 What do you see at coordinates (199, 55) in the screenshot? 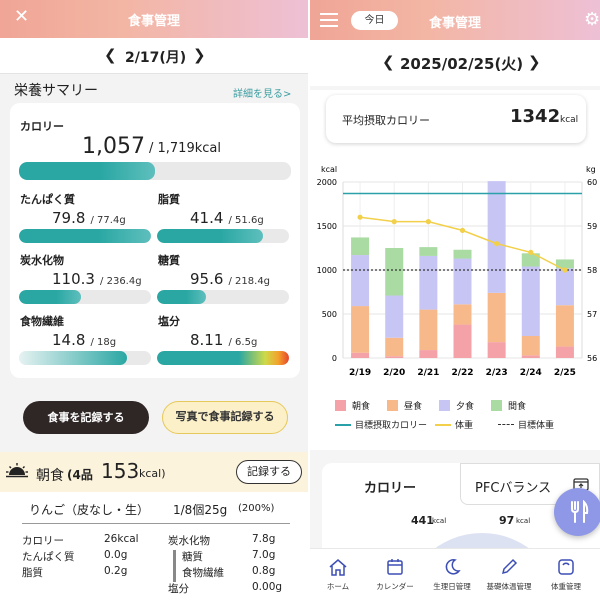
I see `next-day-icon: ❯` at bounding box center [199, 55].